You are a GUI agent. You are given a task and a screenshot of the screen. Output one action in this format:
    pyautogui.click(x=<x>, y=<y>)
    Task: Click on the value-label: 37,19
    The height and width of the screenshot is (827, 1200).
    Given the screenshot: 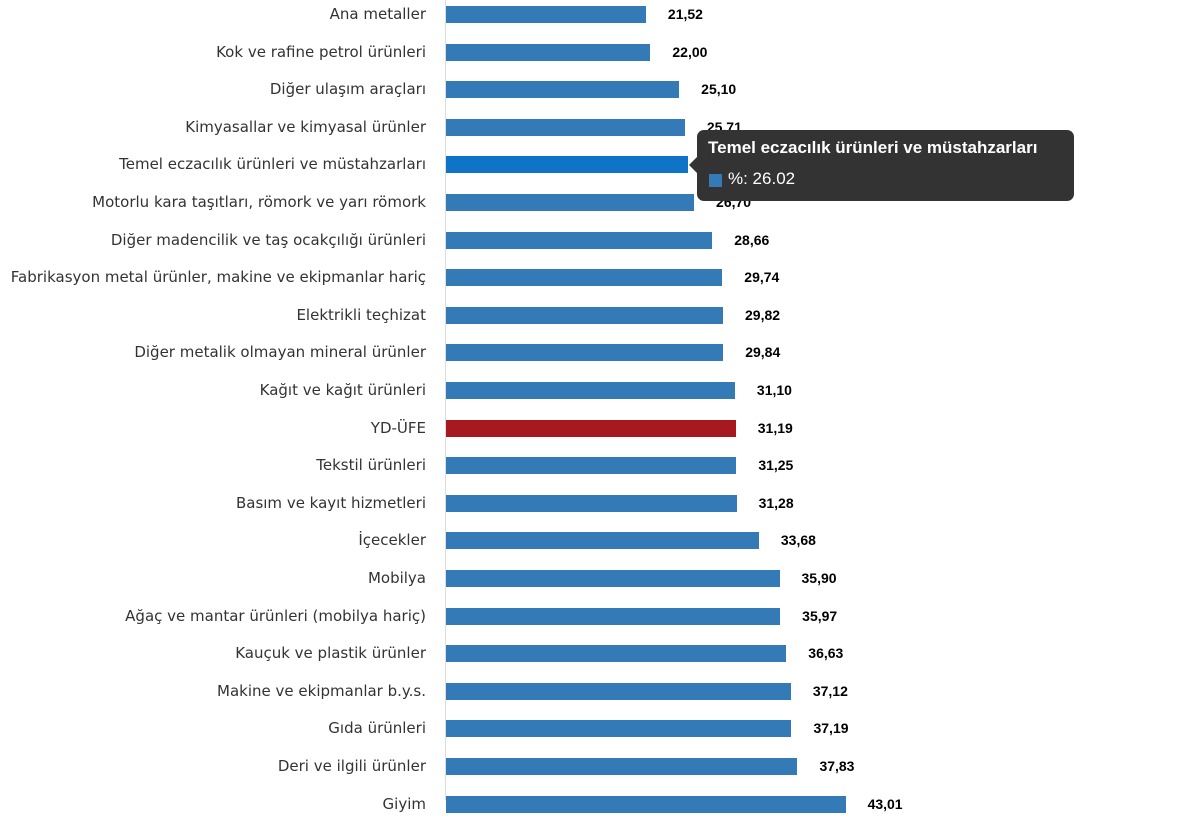 What is the action you would take?
    pyautogui.click(x=831, y=728)
    